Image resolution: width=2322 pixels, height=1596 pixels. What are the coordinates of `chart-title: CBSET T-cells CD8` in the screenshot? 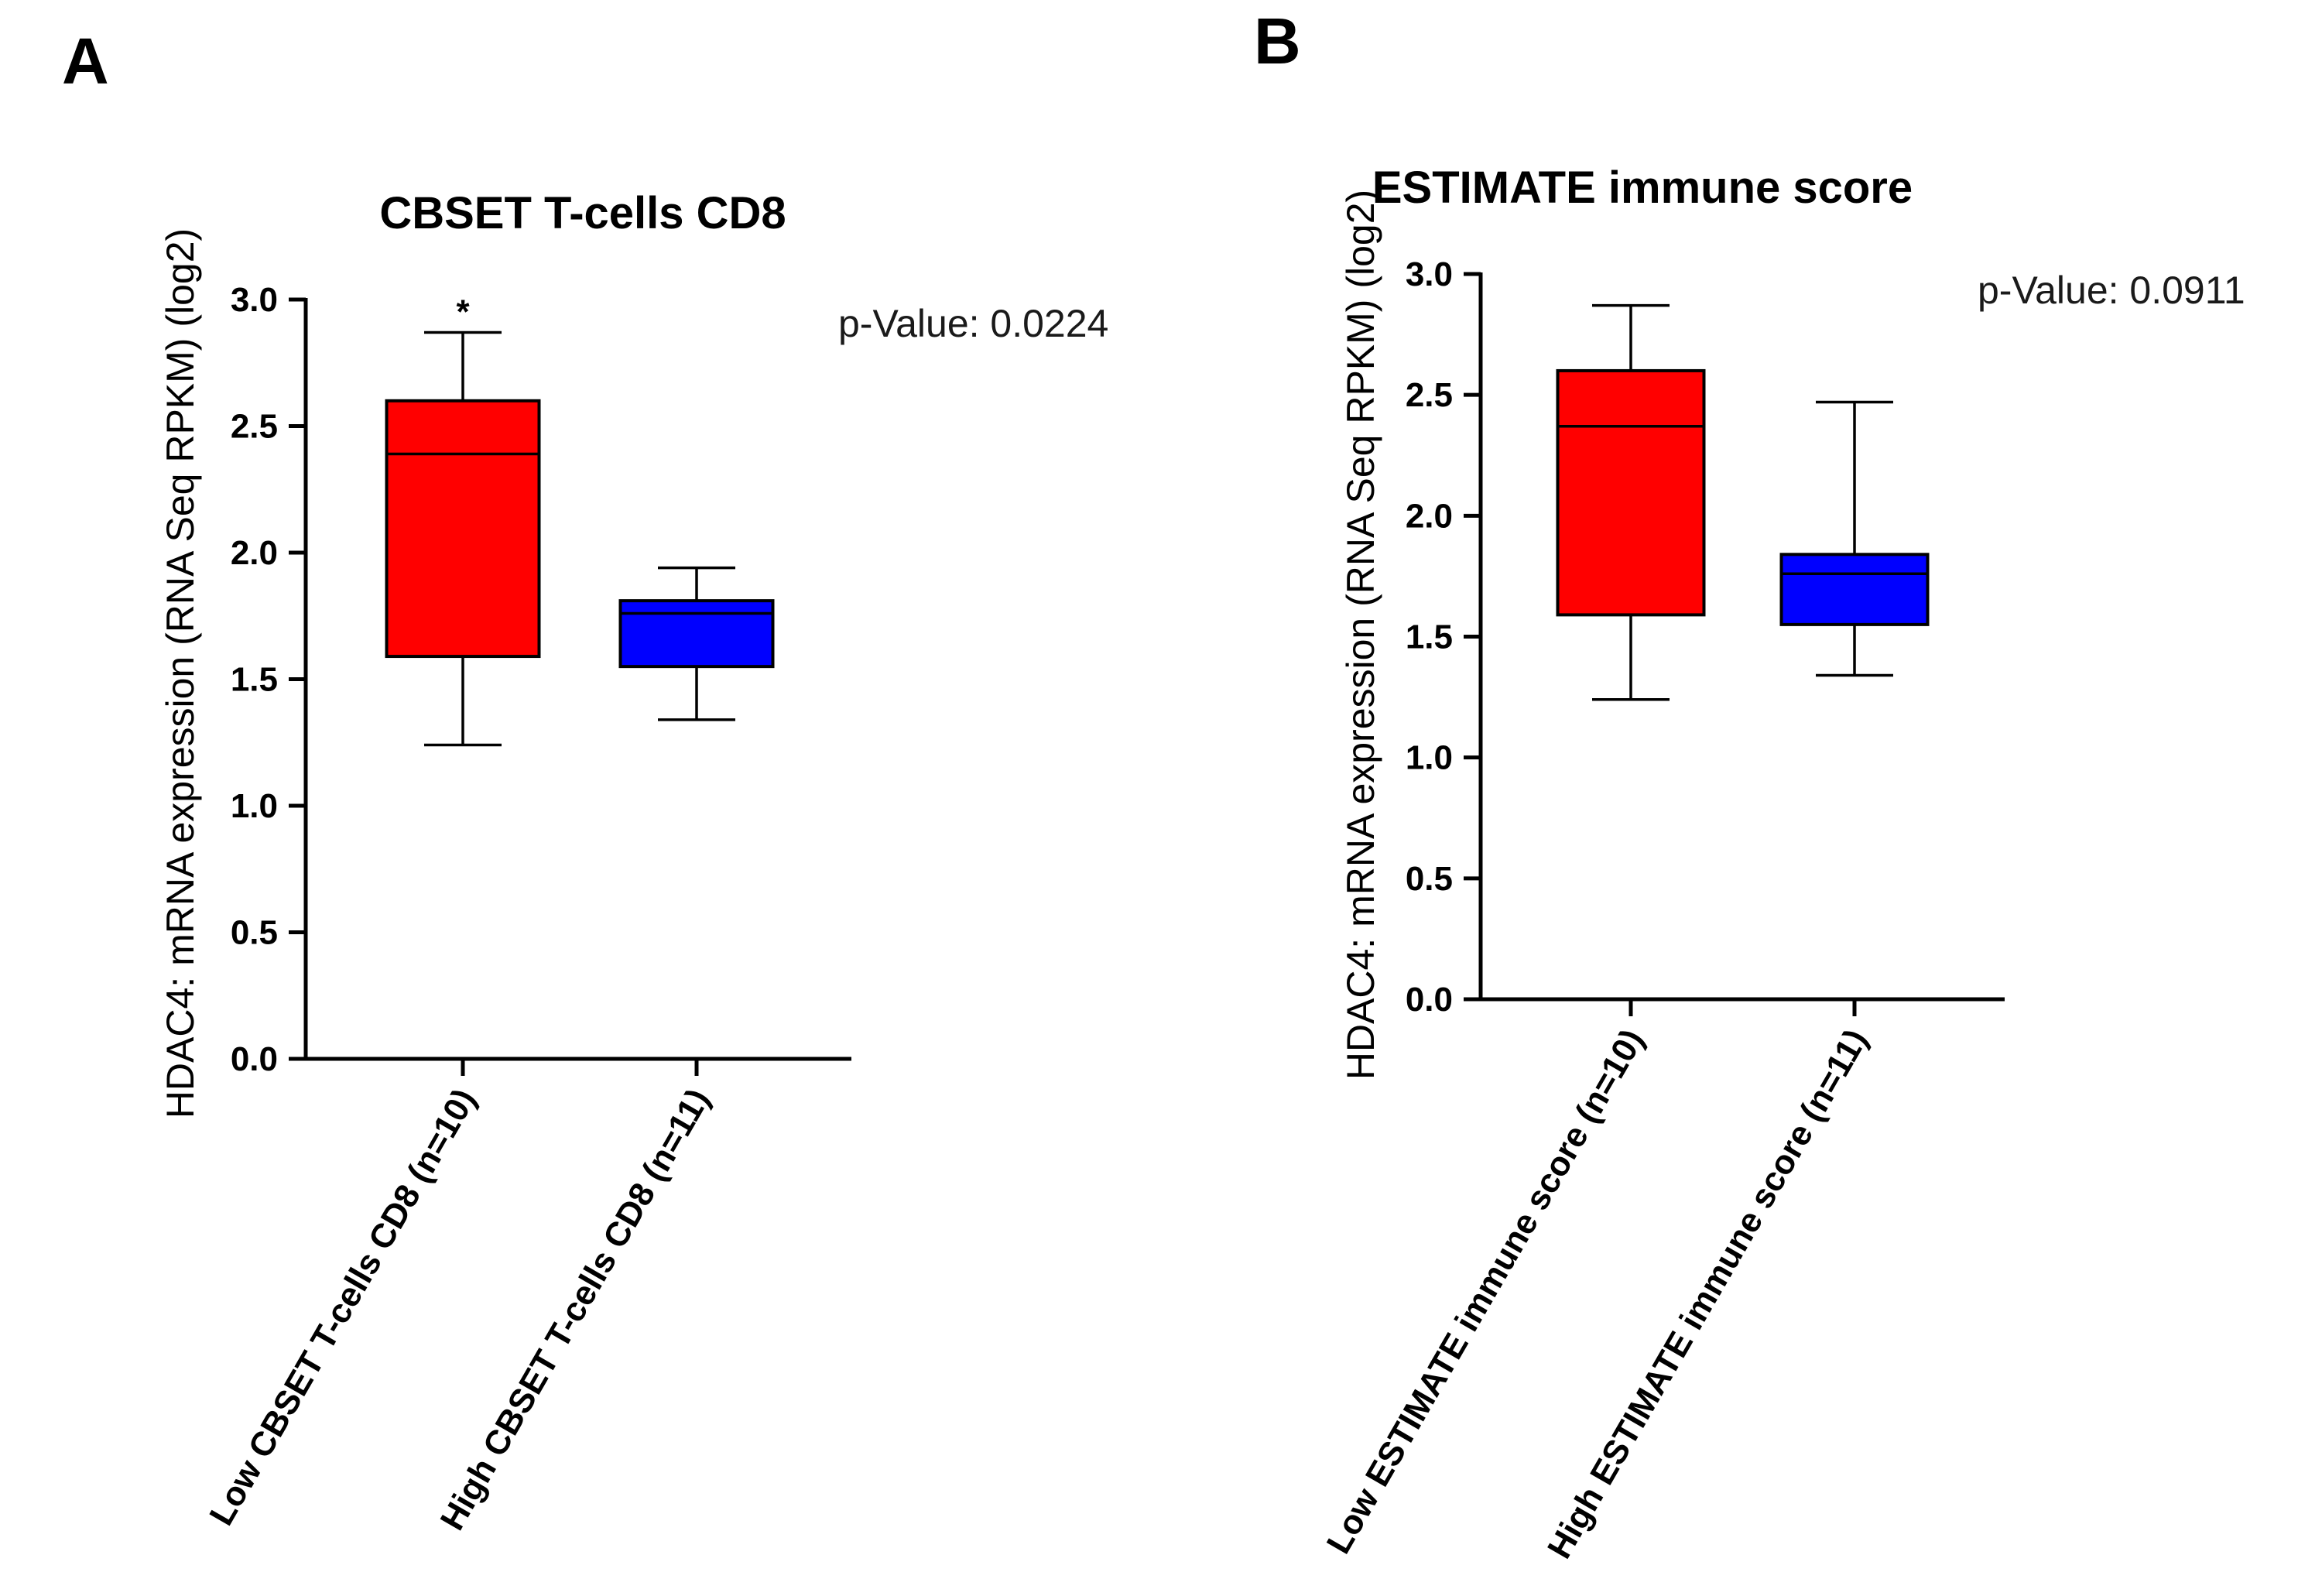 It's located at (582, 213).